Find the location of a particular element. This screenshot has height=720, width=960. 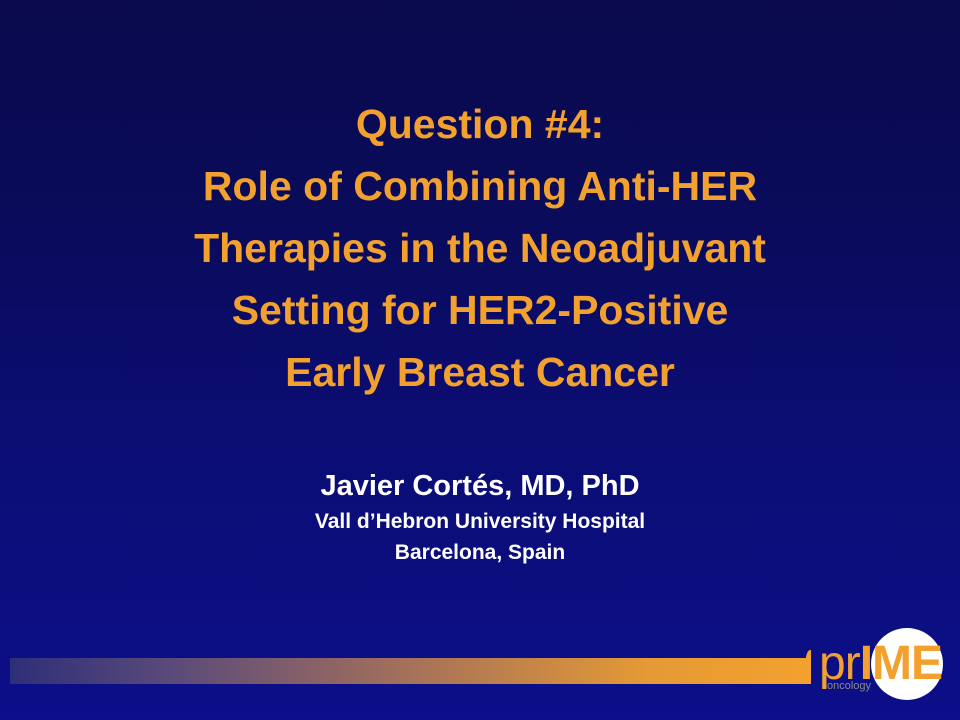

title-line: Early Breast Cancer is located at coordinates (480, 372).